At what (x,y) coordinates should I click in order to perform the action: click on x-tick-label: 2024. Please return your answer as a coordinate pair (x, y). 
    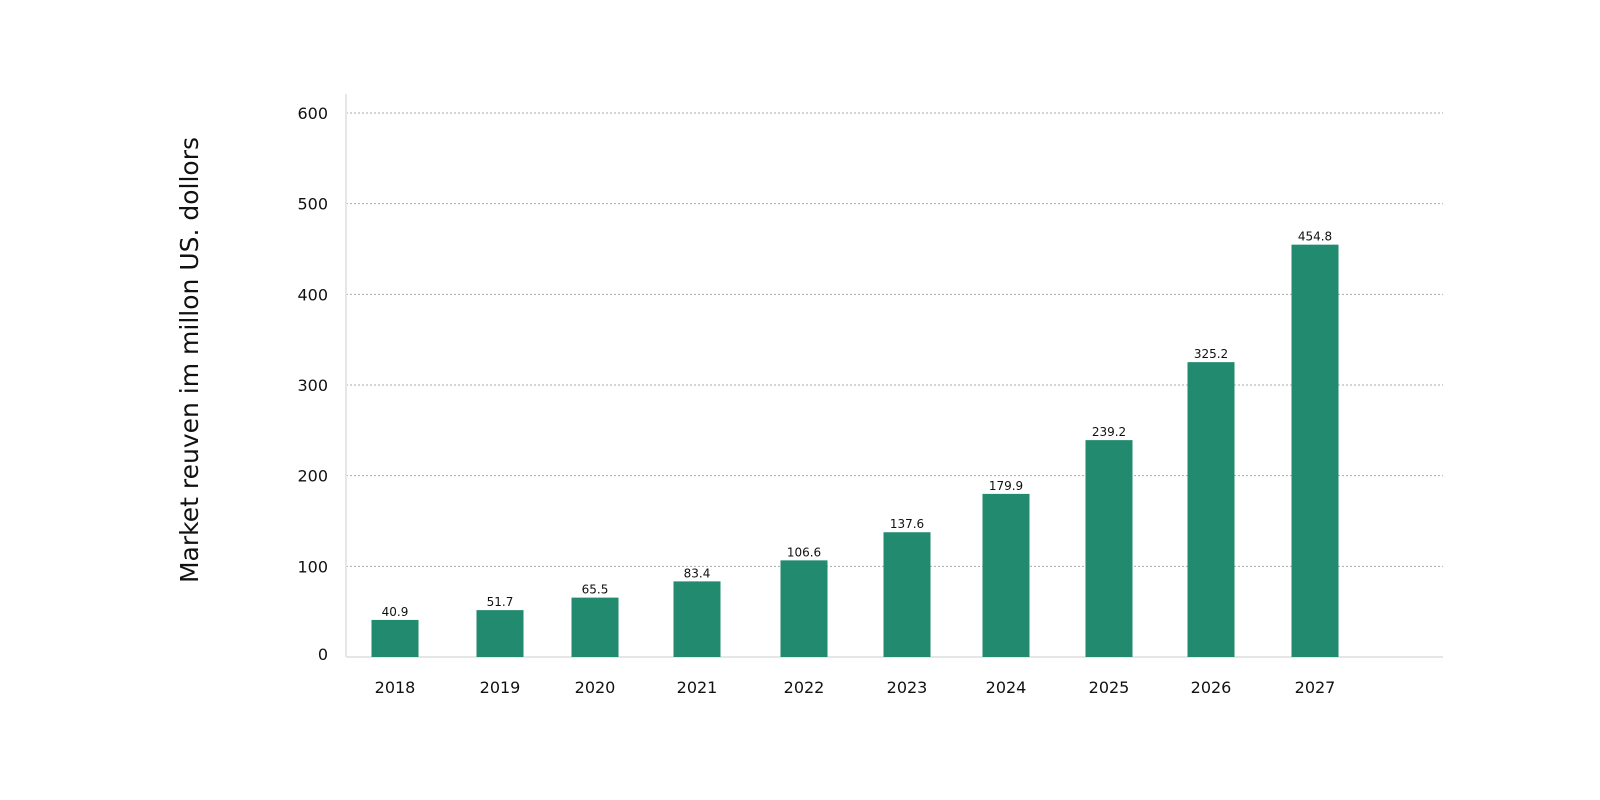
    Looking at the image, I should click on (1006, 687).